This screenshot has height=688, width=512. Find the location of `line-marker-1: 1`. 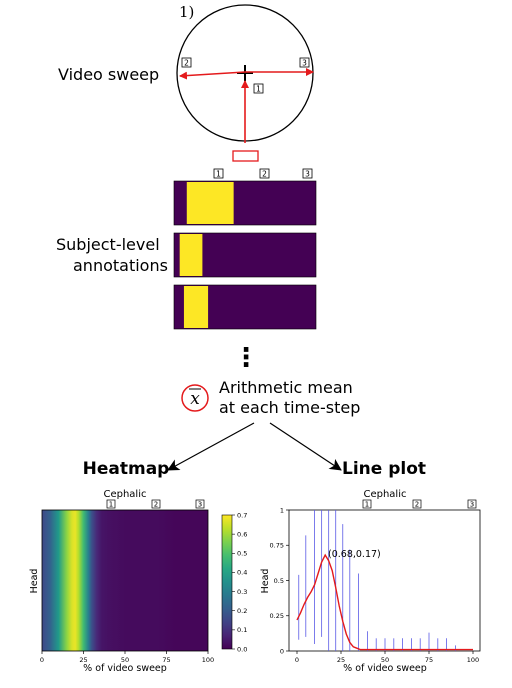

line-marker-1: 1 is located at coordinates (367, 505).